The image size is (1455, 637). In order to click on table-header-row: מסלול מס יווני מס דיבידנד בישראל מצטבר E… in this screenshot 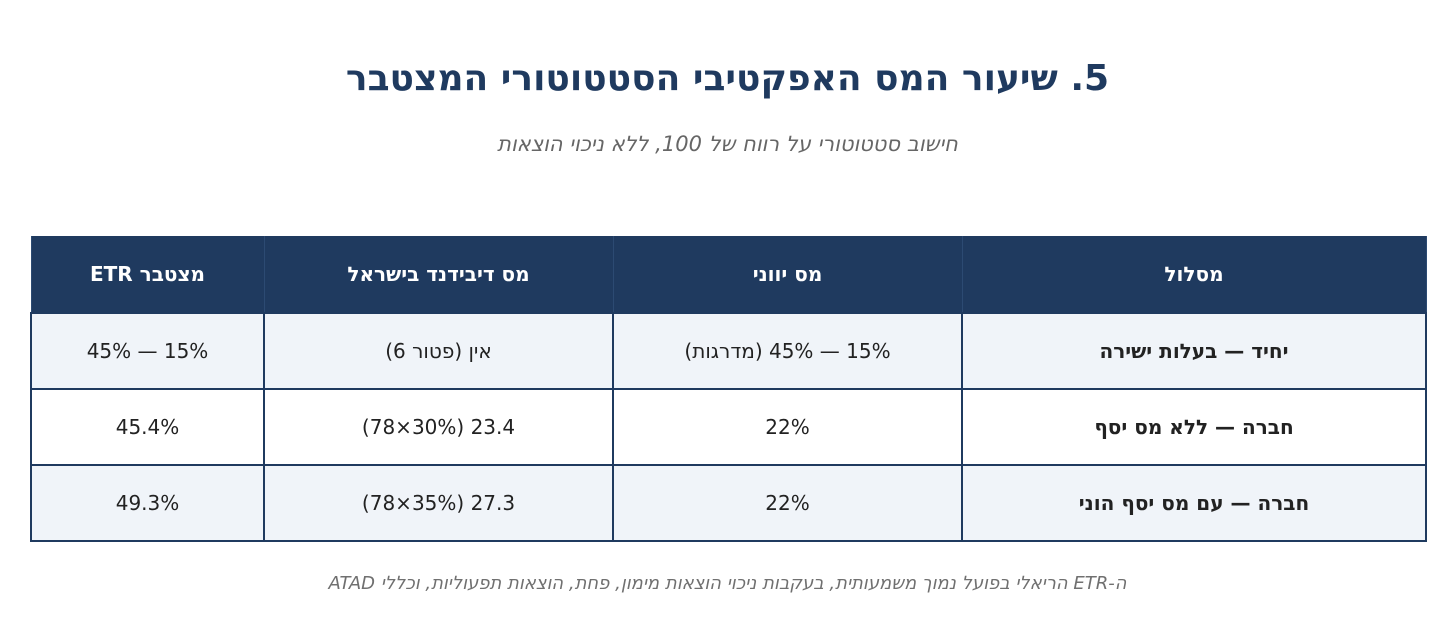, I will do `click(728, 274)`.